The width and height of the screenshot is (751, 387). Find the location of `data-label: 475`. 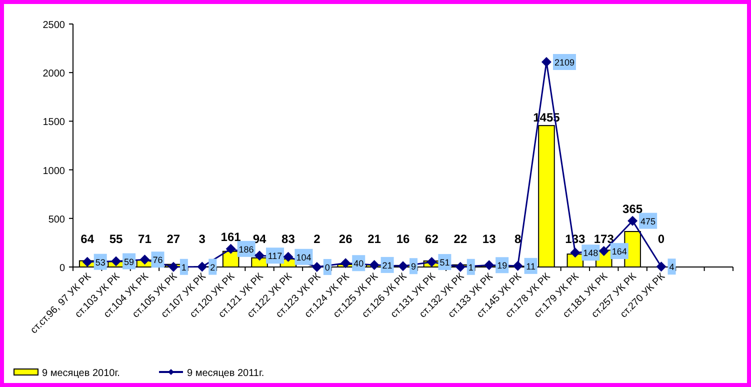

data-label: 475 is located at coordinates (648, 221).